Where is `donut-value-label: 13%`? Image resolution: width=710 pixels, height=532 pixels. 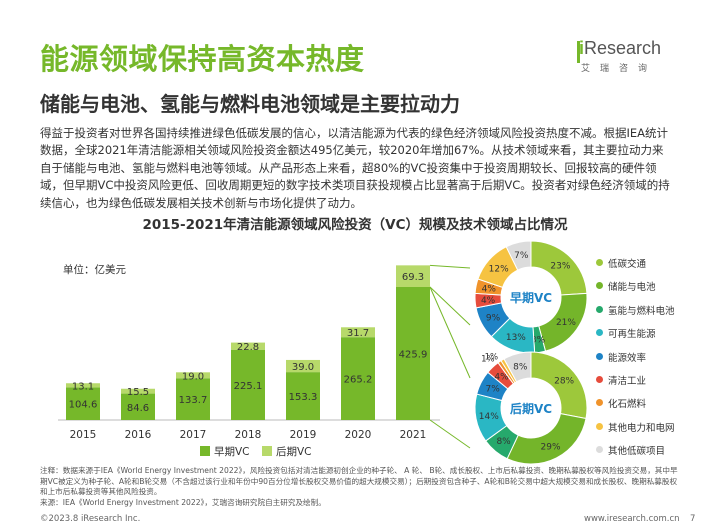
donut-value-label: 13% is located at coordinates (516, 338).